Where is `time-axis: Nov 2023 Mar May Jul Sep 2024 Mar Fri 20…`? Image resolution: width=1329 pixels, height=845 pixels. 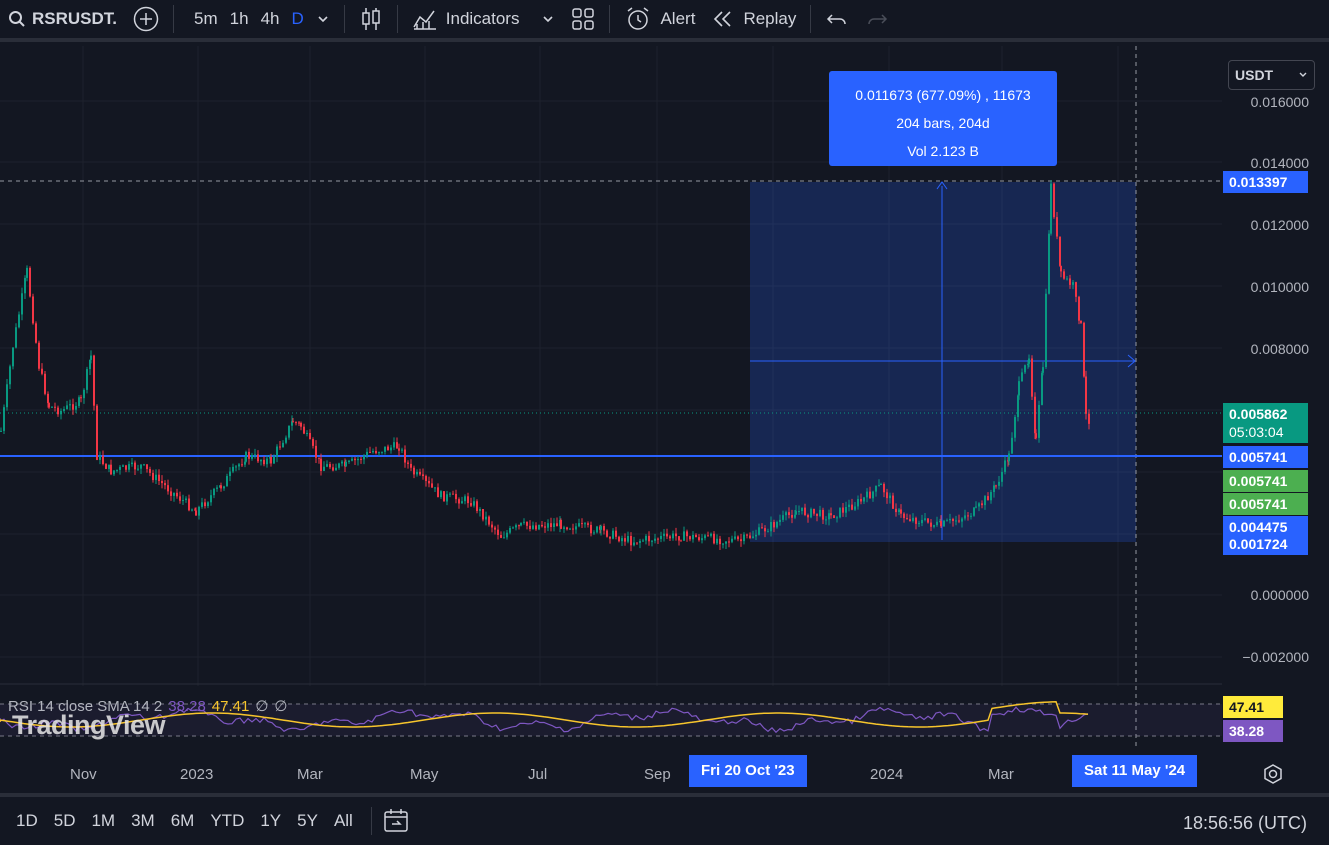 time-axis: Nov 2023 Mar May Jul Sep 2024 Mar Fri 20… is located at coordinates (664, 769).